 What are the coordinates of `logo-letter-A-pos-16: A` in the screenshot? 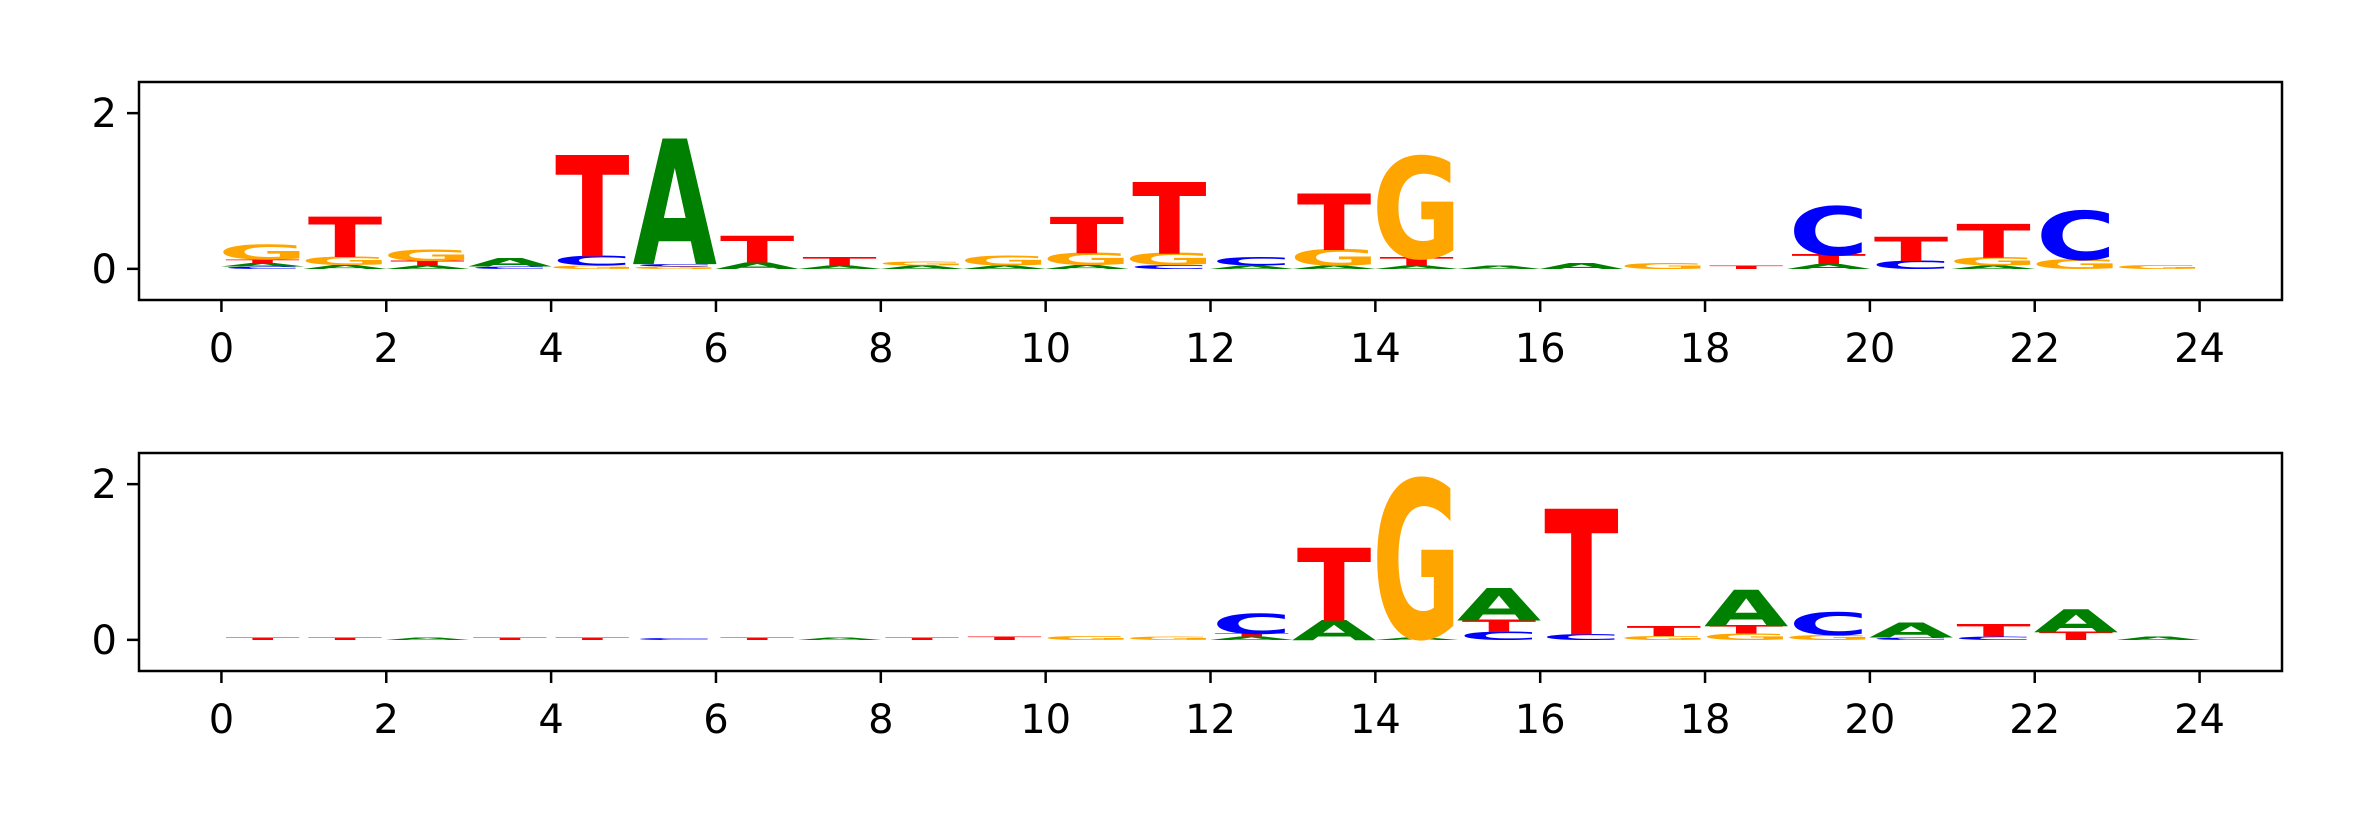 It's located at (1581, 266).